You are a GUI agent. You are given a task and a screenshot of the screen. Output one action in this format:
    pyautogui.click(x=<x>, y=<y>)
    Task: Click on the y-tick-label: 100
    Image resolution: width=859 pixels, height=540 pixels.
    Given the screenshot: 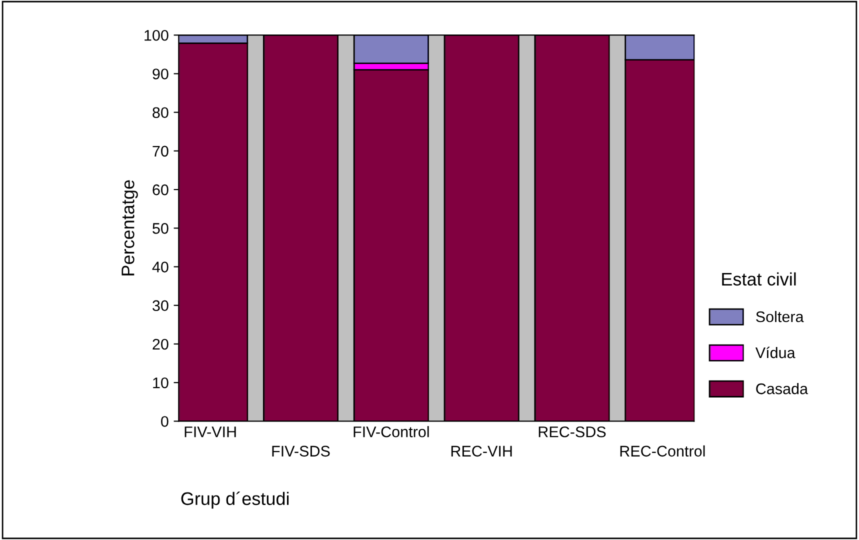 What is the action you would take?
    pyautogui.click(x=156, y=35)
    